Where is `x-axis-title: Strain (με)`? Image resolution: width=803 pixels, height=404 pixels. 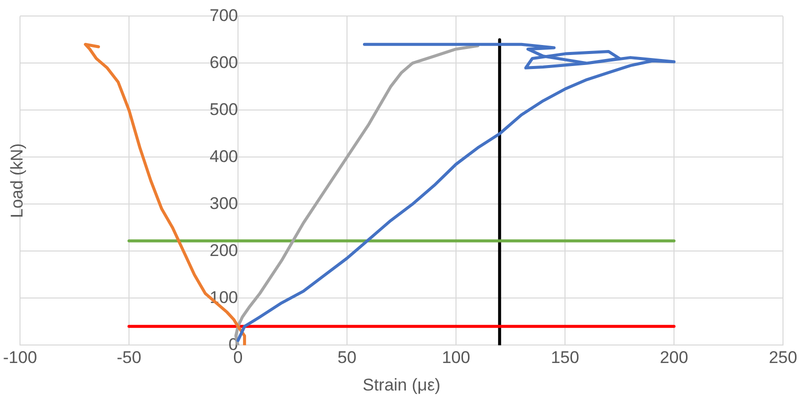 x-axis-title: Strain (με) is located at coordinates (401, 384).